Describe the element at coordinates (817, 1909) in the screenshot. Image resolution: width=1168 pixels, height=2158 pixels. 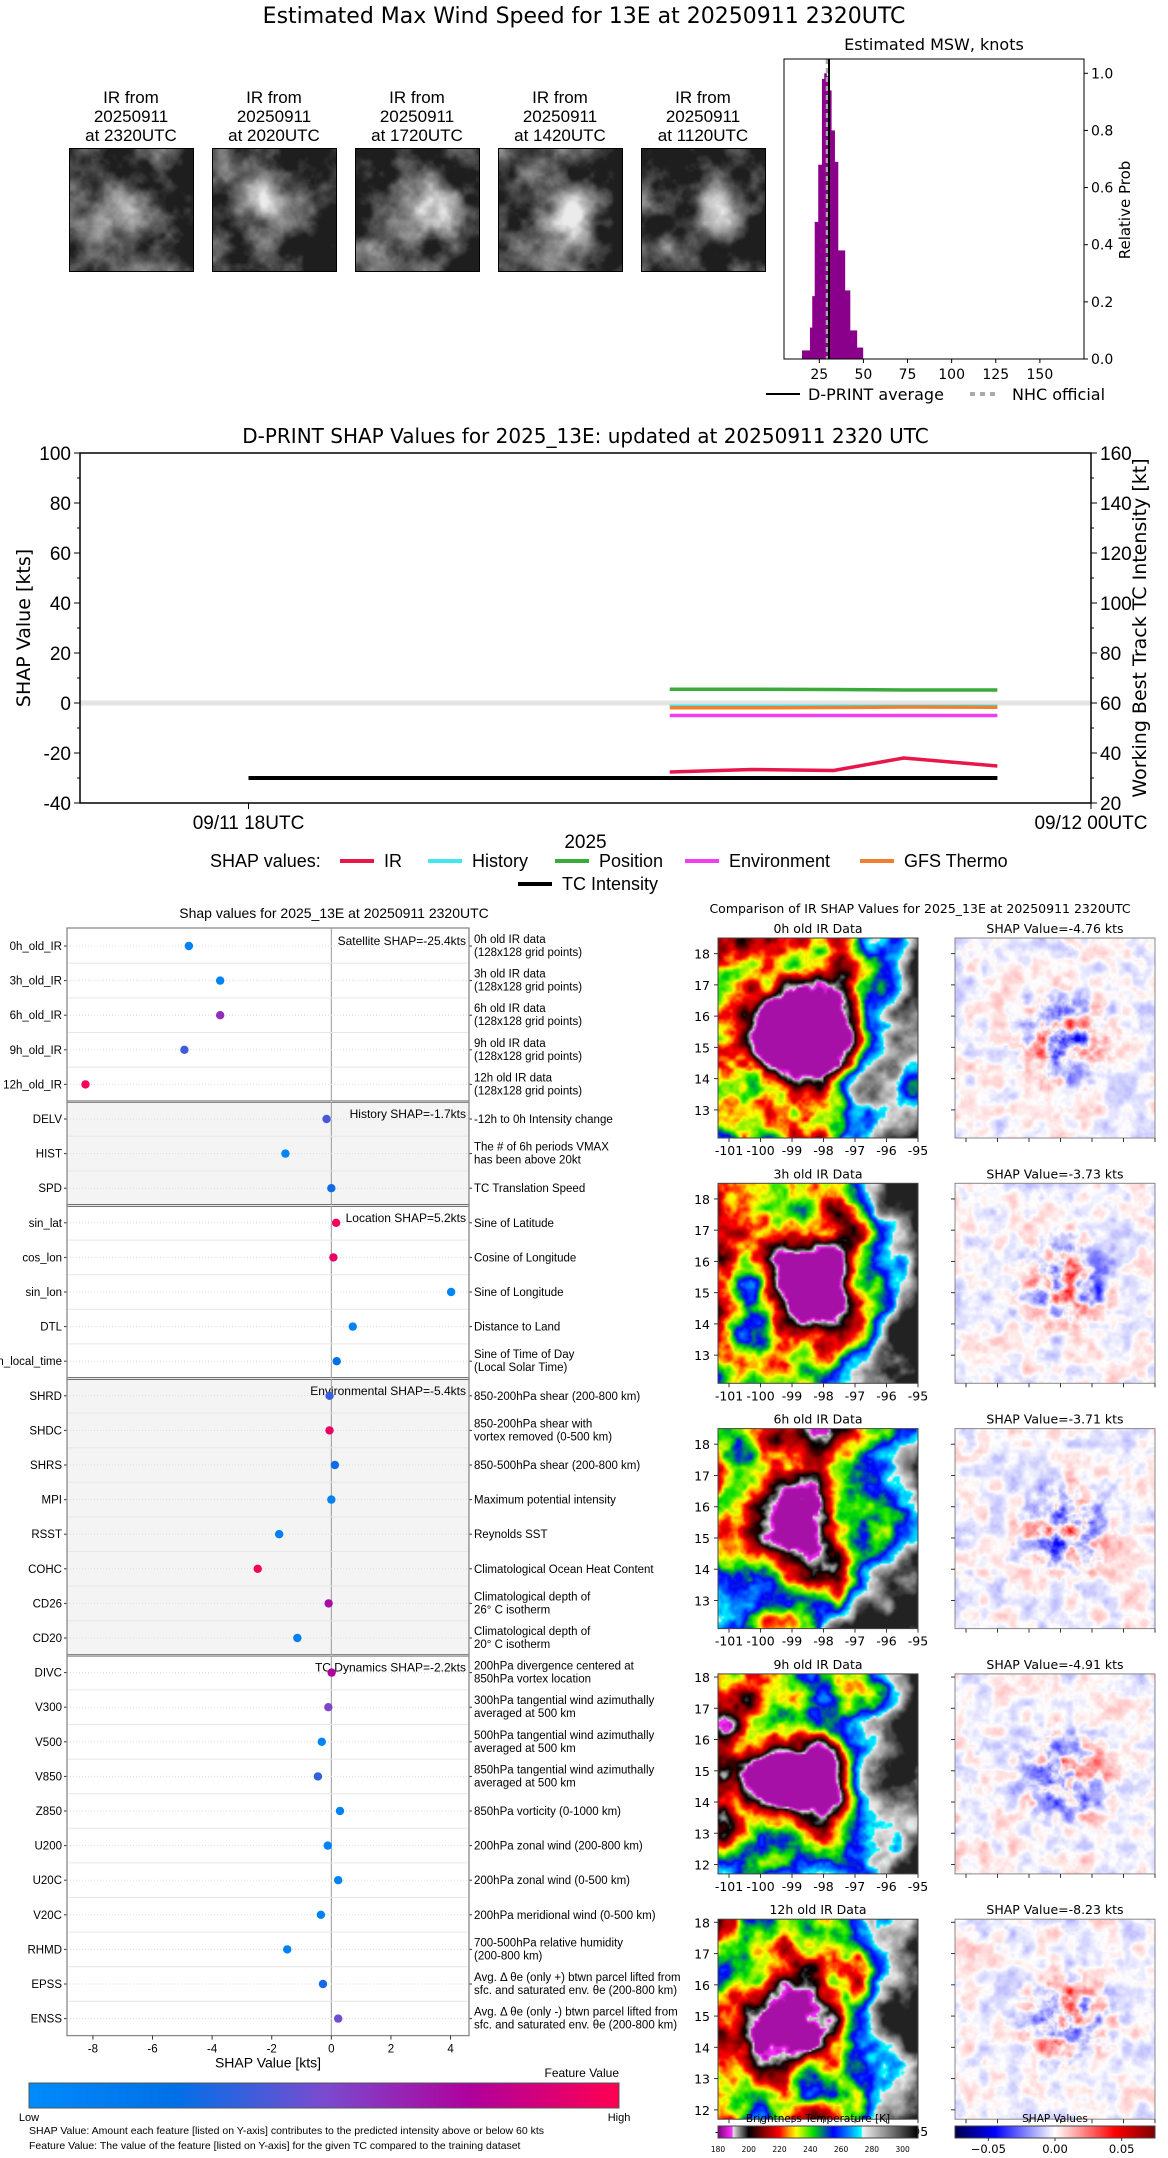
I see `ir-panel-title: 12h old IR Data` at that location.